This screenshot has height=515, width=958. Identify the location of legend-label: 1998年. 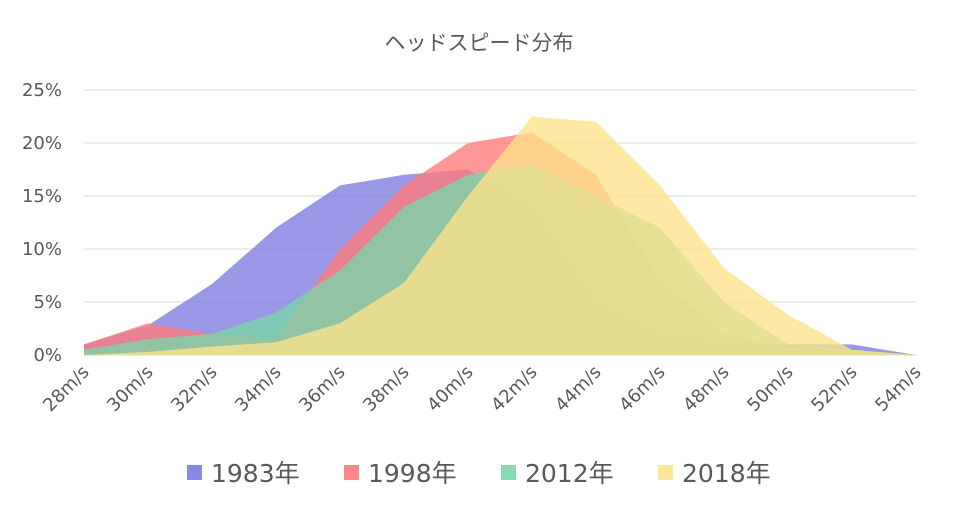
(412, 473).